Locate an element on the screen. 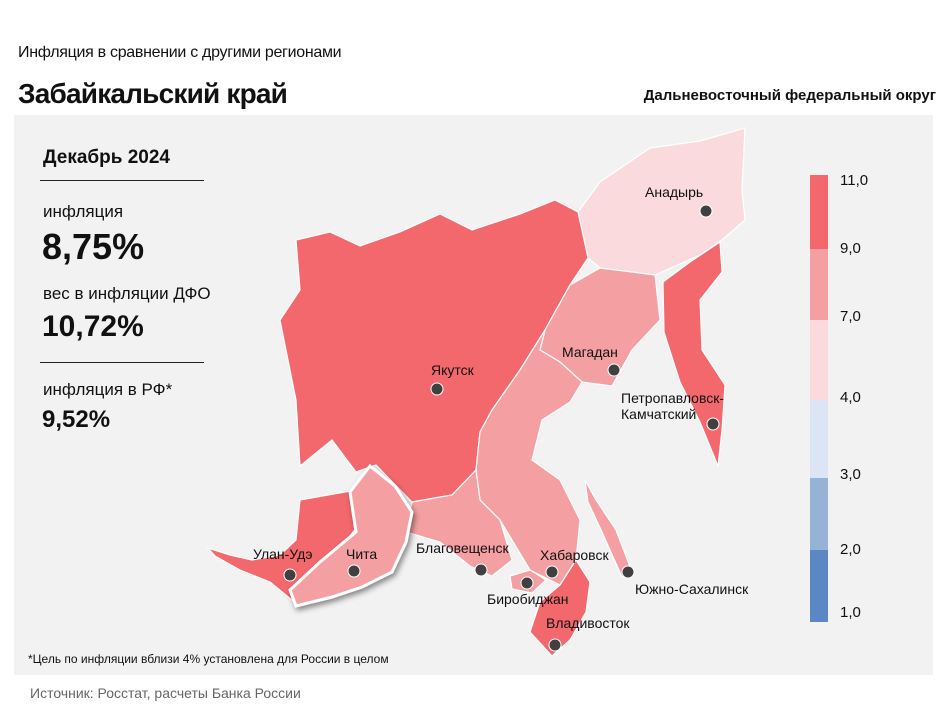 The width and height of the screenshot is (950, 713). region-amur is located at coordinates (459, 522).